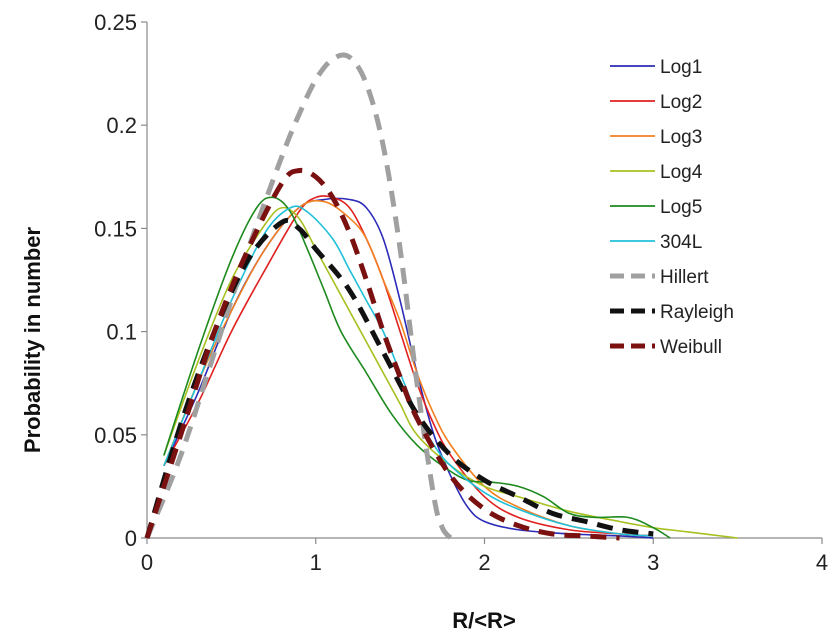 Image resolution: width=828 pixels, height=640 pixels. I want to click on y-tick-label: 0.05, so click(115, 435).